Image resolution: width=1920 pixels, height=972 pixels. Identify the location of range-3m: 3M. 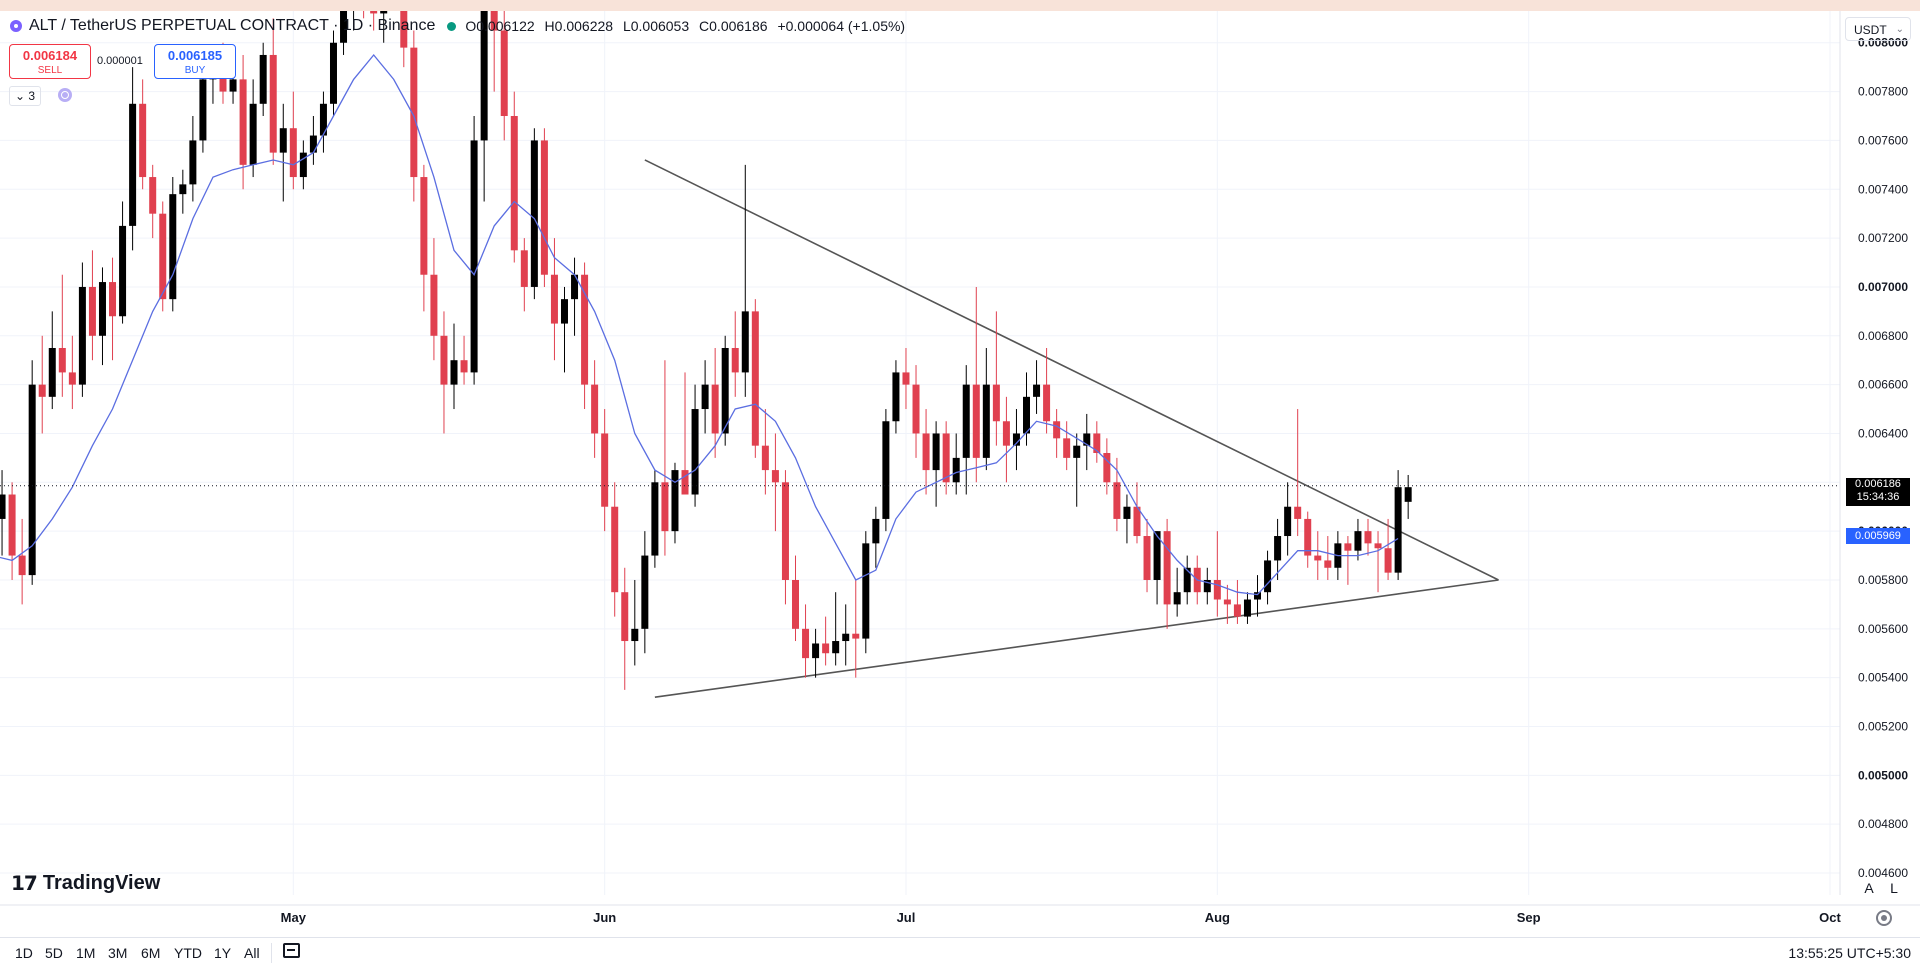
(118, 953).